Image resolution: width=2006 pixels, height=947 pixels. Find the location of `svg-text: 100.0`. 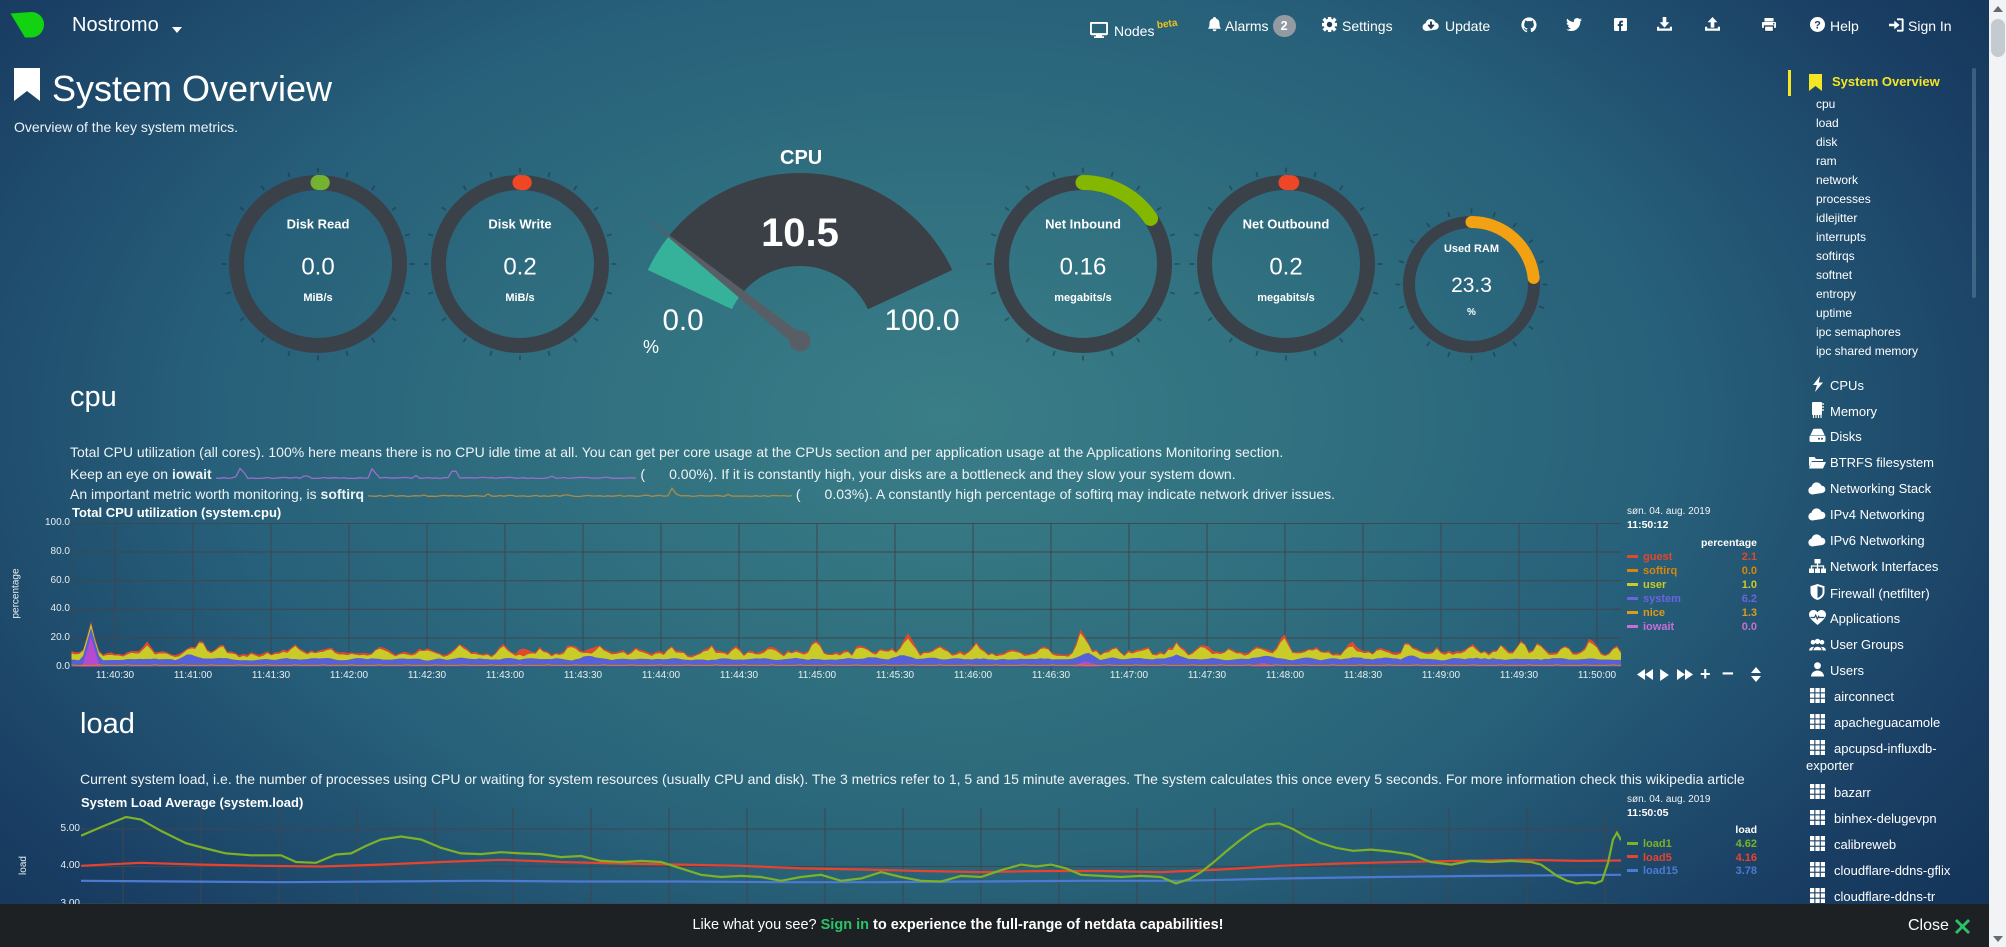

svg-text: 100.0 is located at coordinates (921, 320).